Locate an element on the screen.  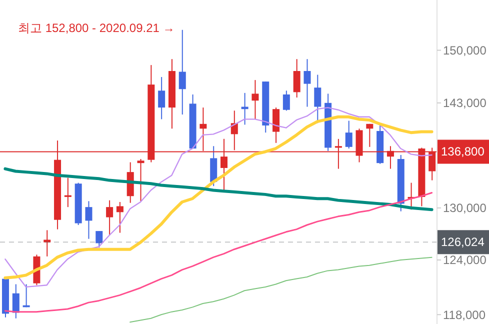
y-tick-label: 143,000 is located at coordinates (465, 103).